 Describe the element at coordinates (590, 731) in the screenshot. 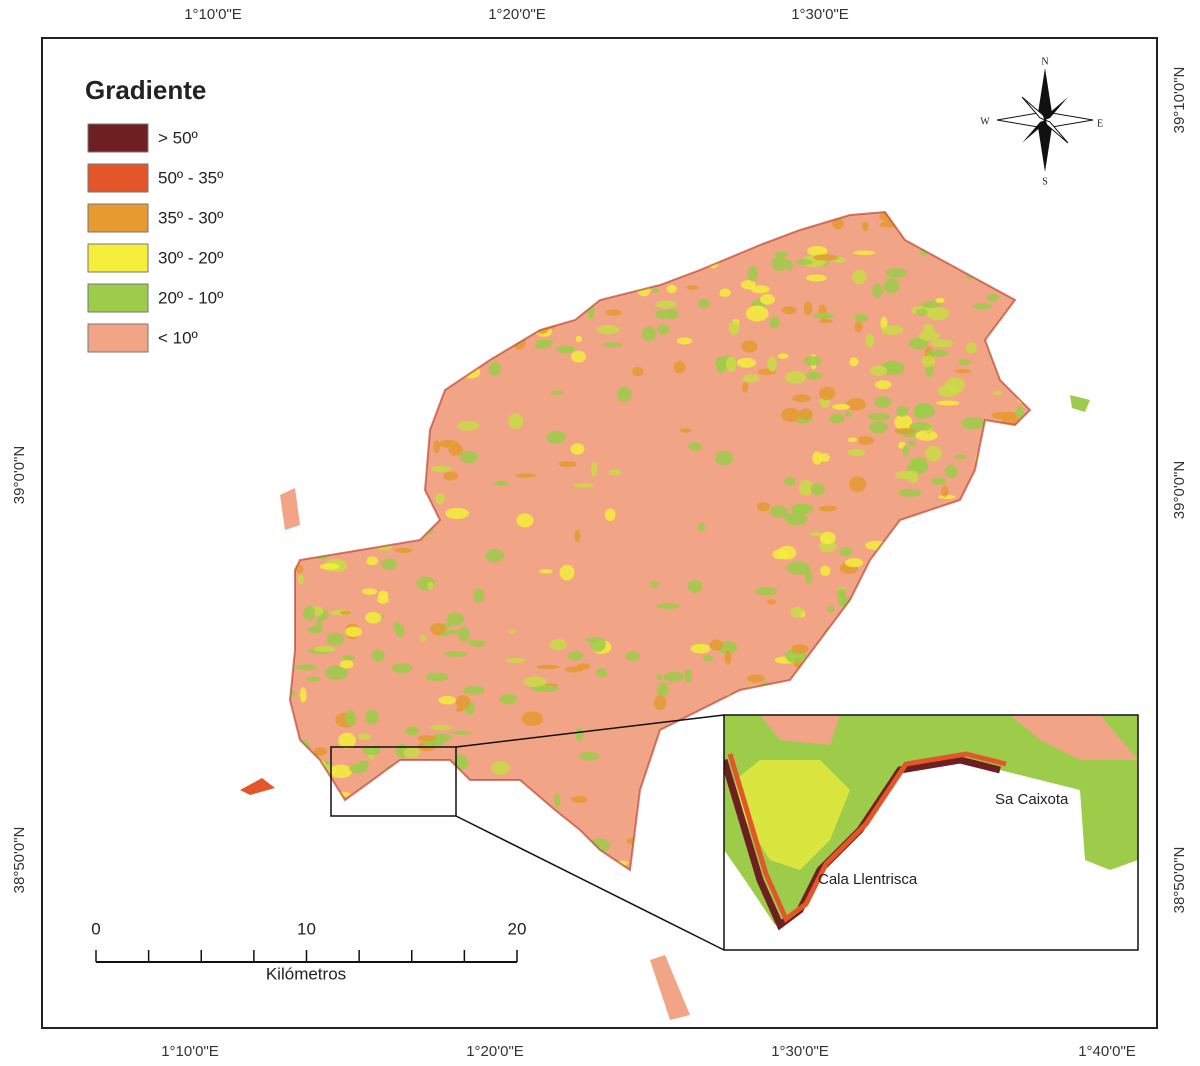

I see `zoom-connector` at that location.